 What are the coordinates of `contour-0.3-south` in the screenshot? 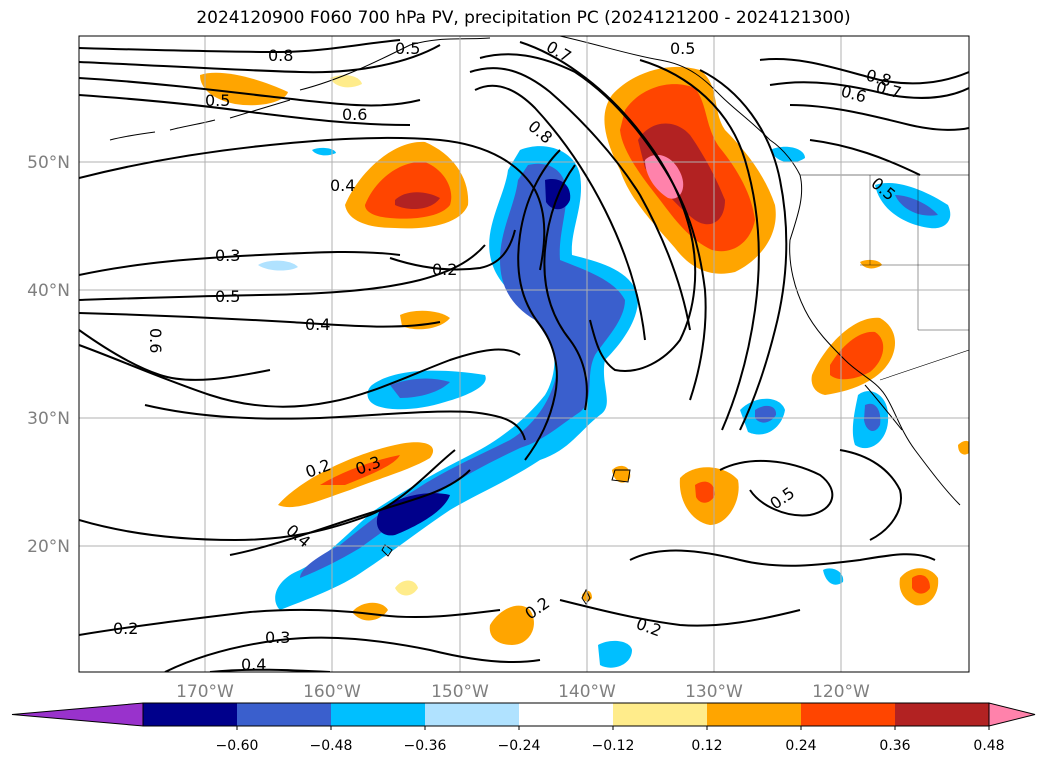 It's located at (335, 422).